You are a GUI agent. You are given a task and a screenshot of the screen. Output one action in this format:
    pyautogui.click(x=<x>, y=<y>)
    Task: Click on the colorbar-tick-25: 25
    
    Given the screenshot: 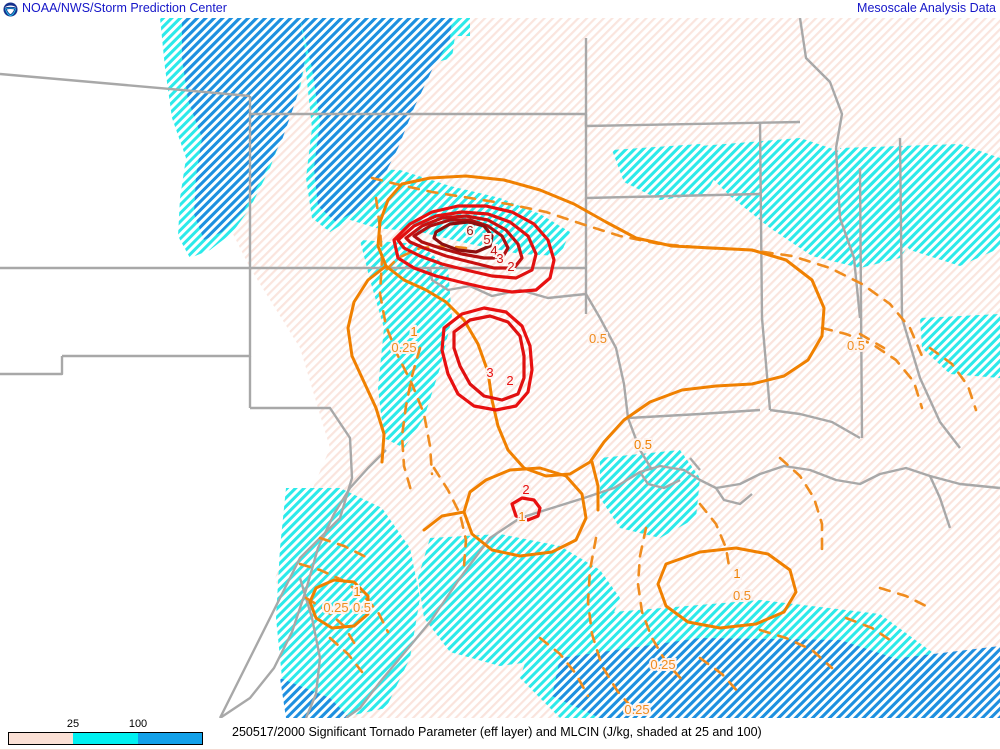 What is the action you would take?
    pyautogui.click(x=73, y=724)
    